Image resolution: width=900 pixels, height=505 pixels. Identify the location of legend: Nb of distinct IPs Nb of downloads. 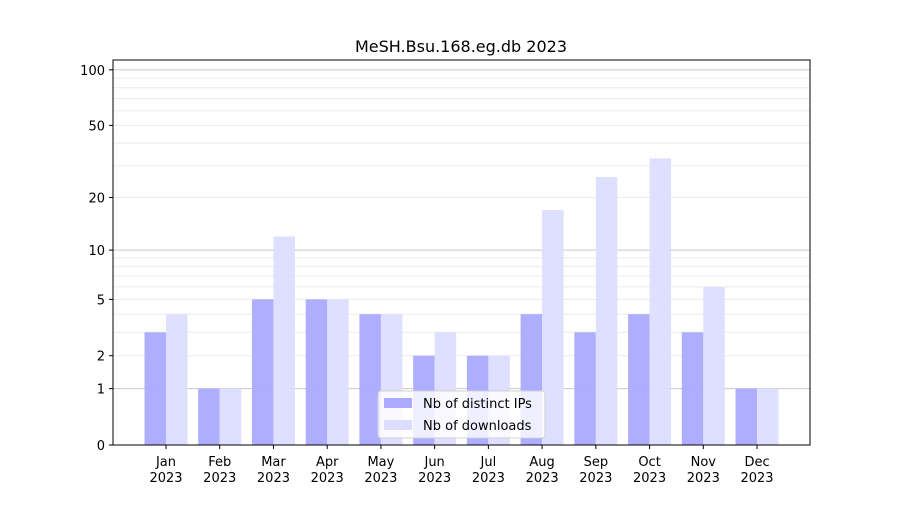
(461, 414).